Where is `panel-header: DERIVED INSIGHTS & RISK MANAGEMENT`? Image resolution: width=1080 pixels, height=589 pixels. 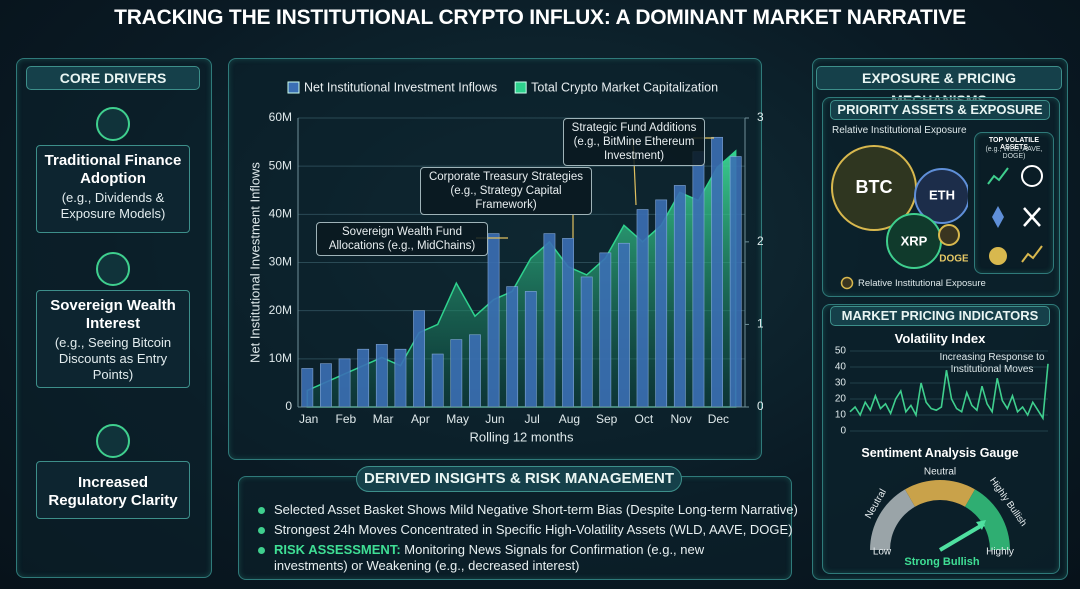
panel-header: DERIVED INSIGHTS & RISK MANAGEMENT is located at coordinates (519, 479).